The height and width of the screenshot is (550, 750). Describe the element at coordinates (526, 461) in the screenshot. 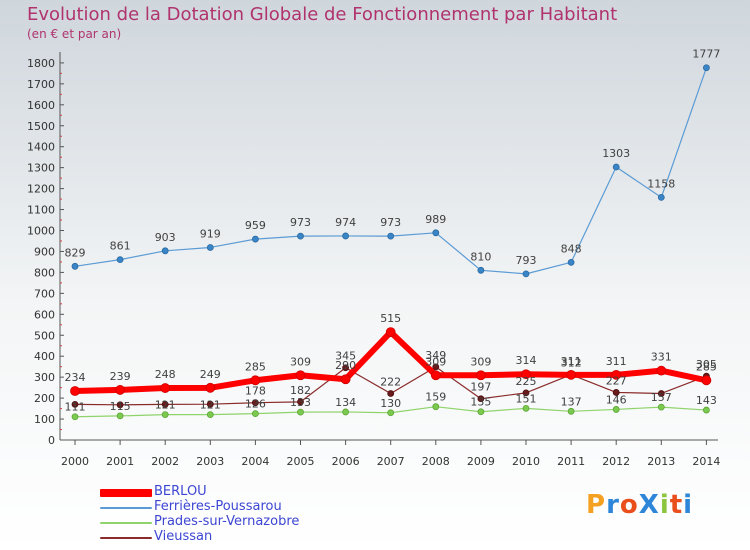

I see `x-tick-label: 2010` at that location.